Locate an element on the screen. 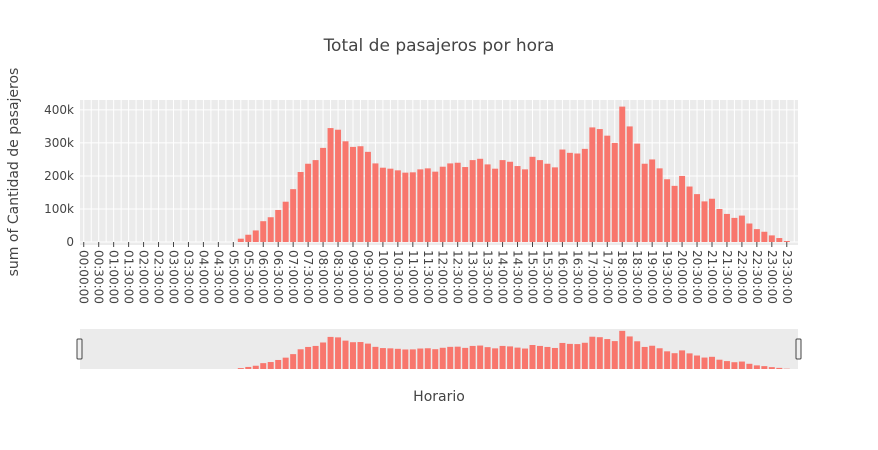 The image size is (878, 450). x-tick-label: 12:30:00 is located at coordinates (458, 277).